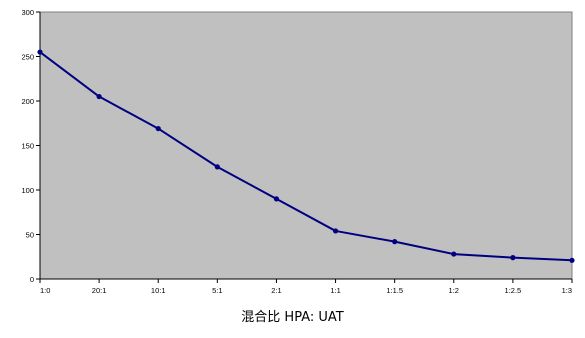 The image size is (585, 338). What do you see at coordinates (454, 290) in the screenshot?
I see `x-tick-label: 1:2` at bounding box center [454, 290].